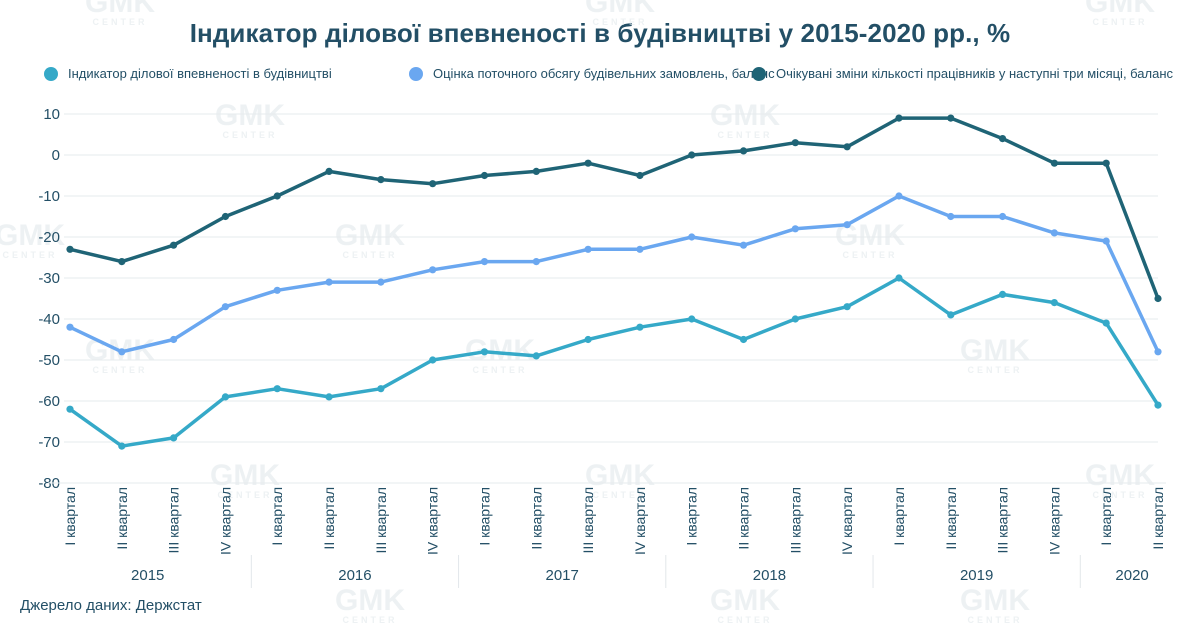 This screenshot has height=630, width=1200. Describe the element at coordinates (49, 237) in the screenshot. I see `y-tick-label: -20` at that location.